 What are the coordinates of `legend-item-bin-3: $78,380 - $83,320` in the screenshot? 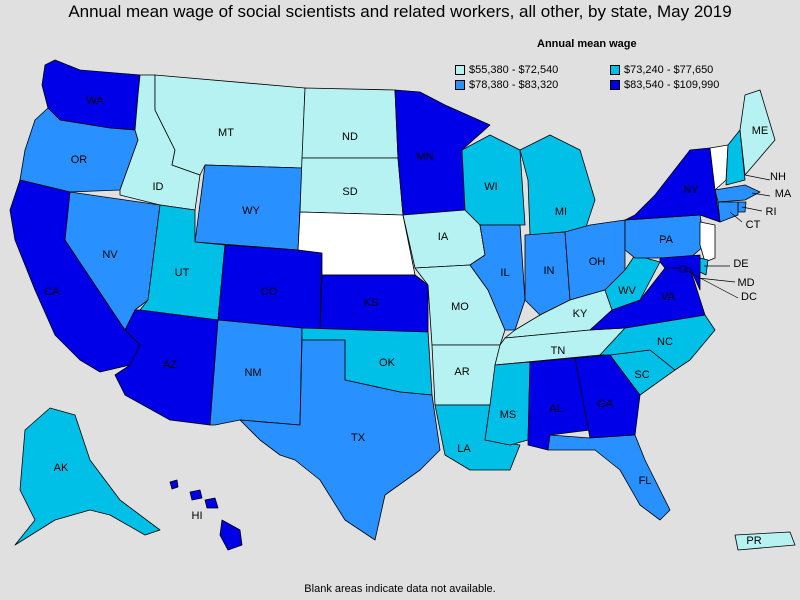 It's located at (506, 85).